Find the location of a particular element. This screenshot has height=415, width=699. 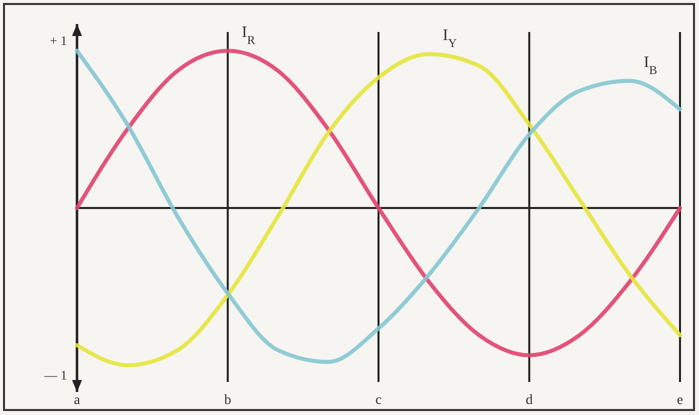

y-tick-label: — 1 is located at coordinates (55, 374).